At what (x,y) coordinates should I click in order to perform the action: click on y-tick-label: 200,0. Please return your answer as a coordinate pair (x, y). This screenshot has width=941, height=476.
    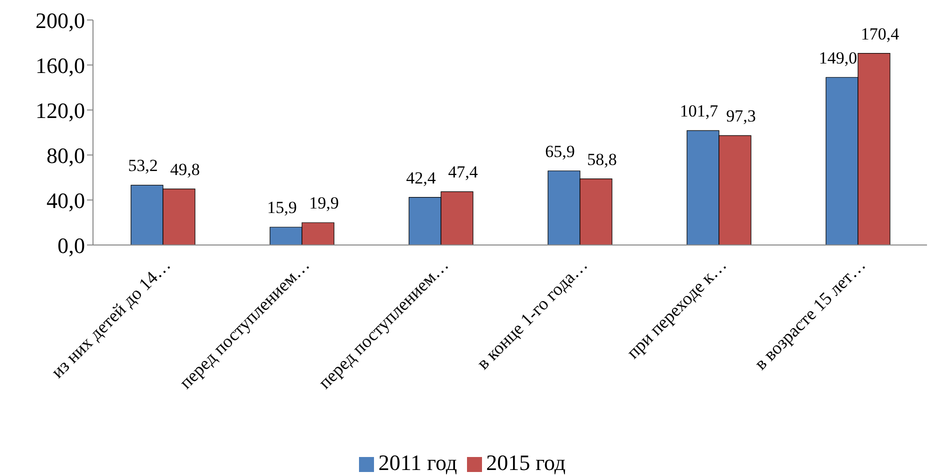
    Looking at the image, I should click on (60, 20).